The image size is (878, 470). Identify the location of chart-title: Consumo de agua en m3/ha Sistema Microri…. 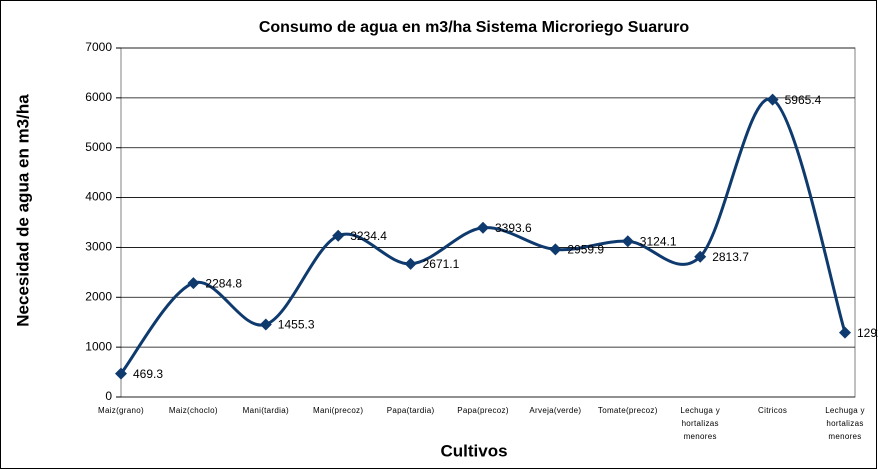
(474, 27).